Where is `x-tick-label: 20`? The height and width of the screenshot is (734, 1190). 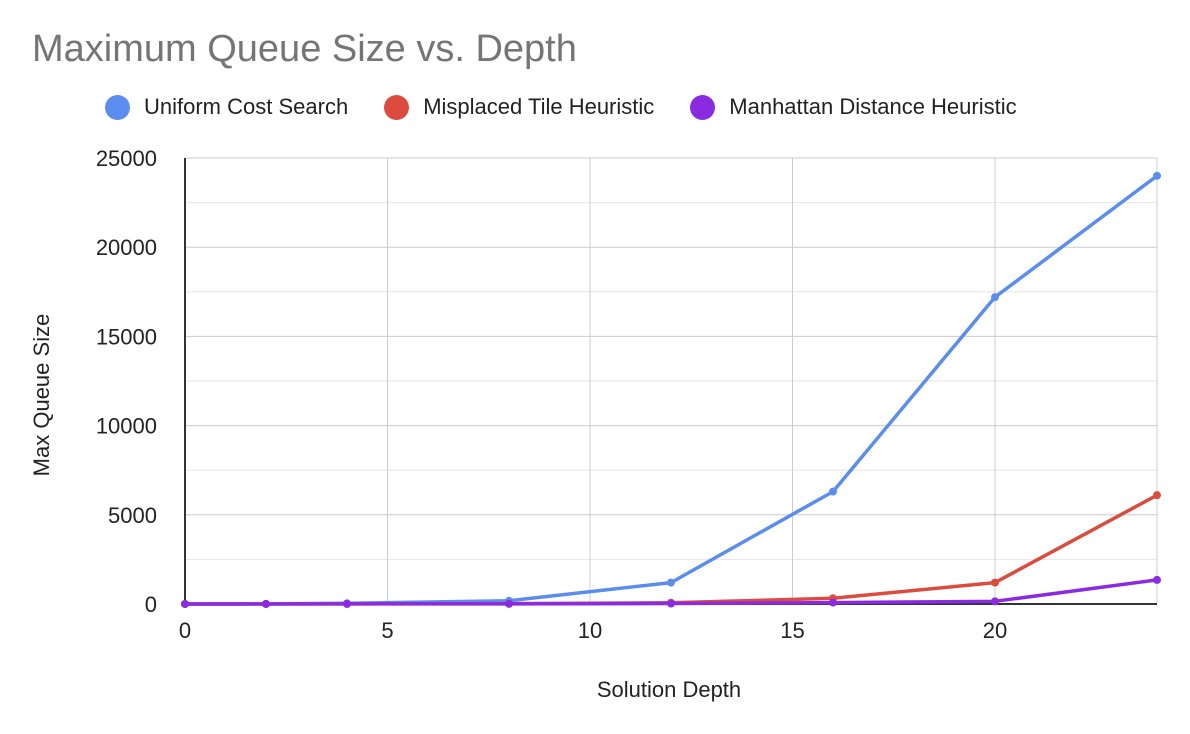 x-tick-label: 20 is located at coordinates (995, 630).